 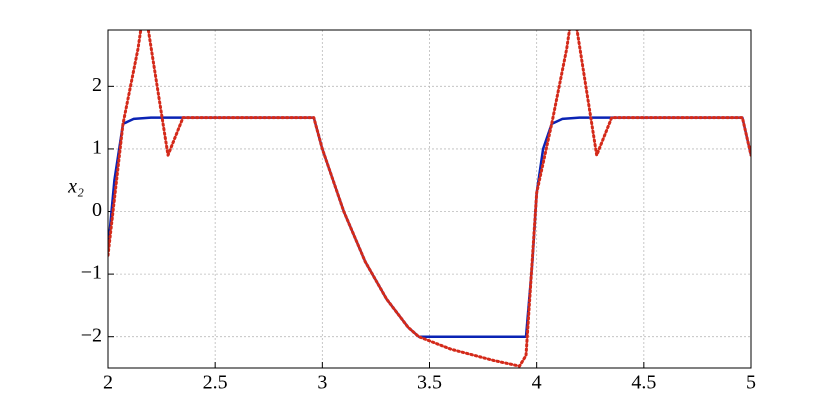 What do you see at coordinates (215, 383) in the screenshot?
I see `x-tick-label: 2.5` at bounding box center [215, 383].